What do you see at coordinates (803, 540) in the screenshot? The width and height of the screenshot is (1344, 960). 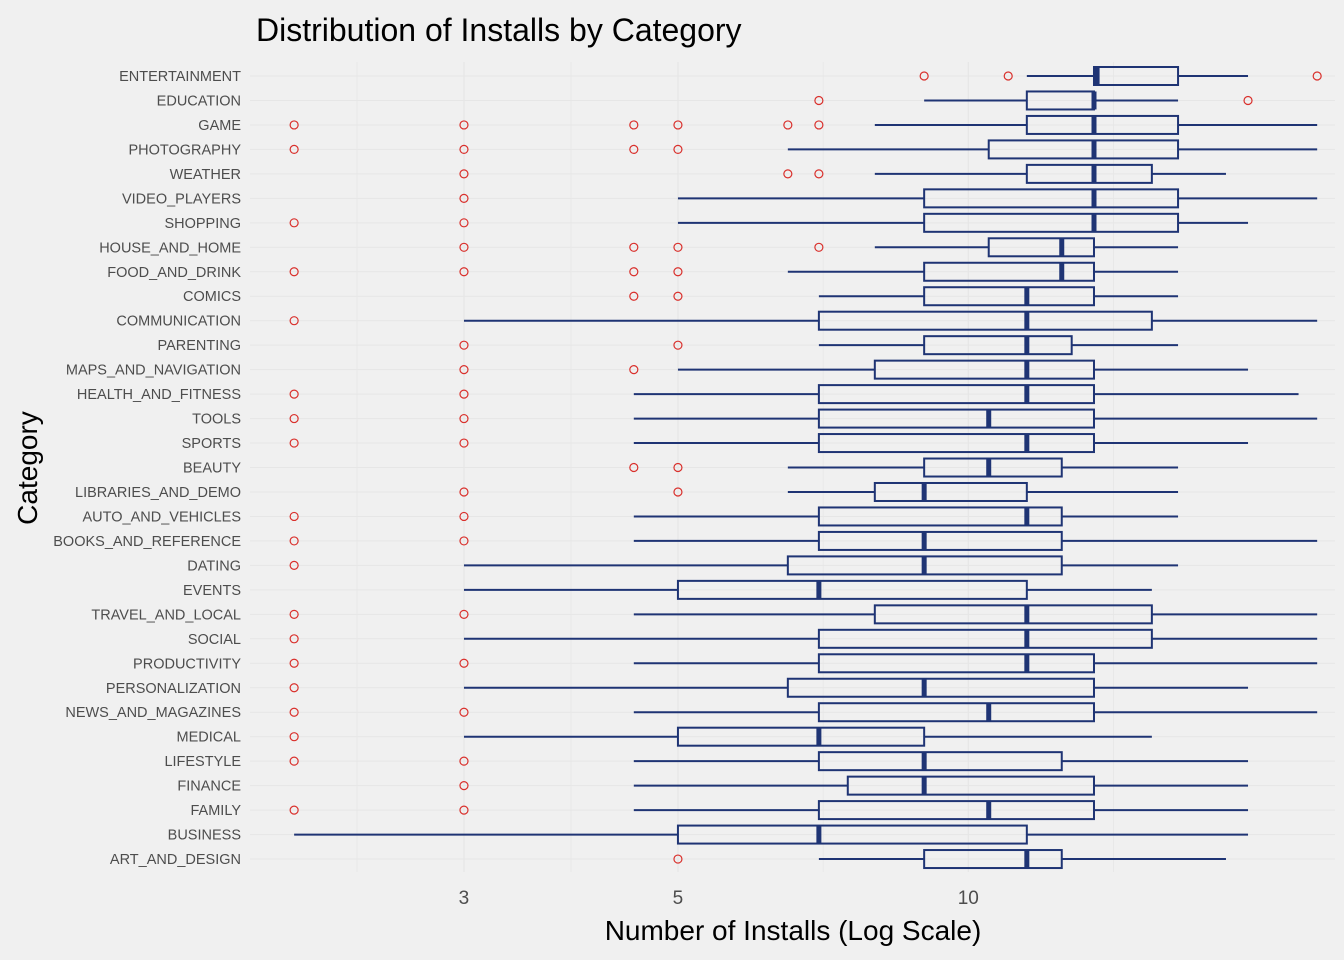 I see `box-books-and-reference` at bounding box center [803, 540].